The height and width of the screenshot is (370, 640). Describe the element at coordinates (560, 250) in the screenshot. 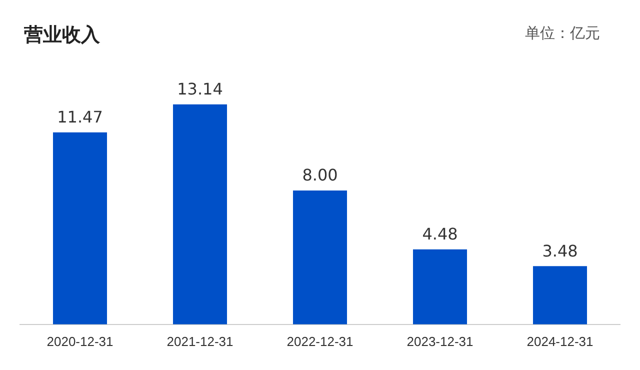

I see `data-label: 3.48` at that location.